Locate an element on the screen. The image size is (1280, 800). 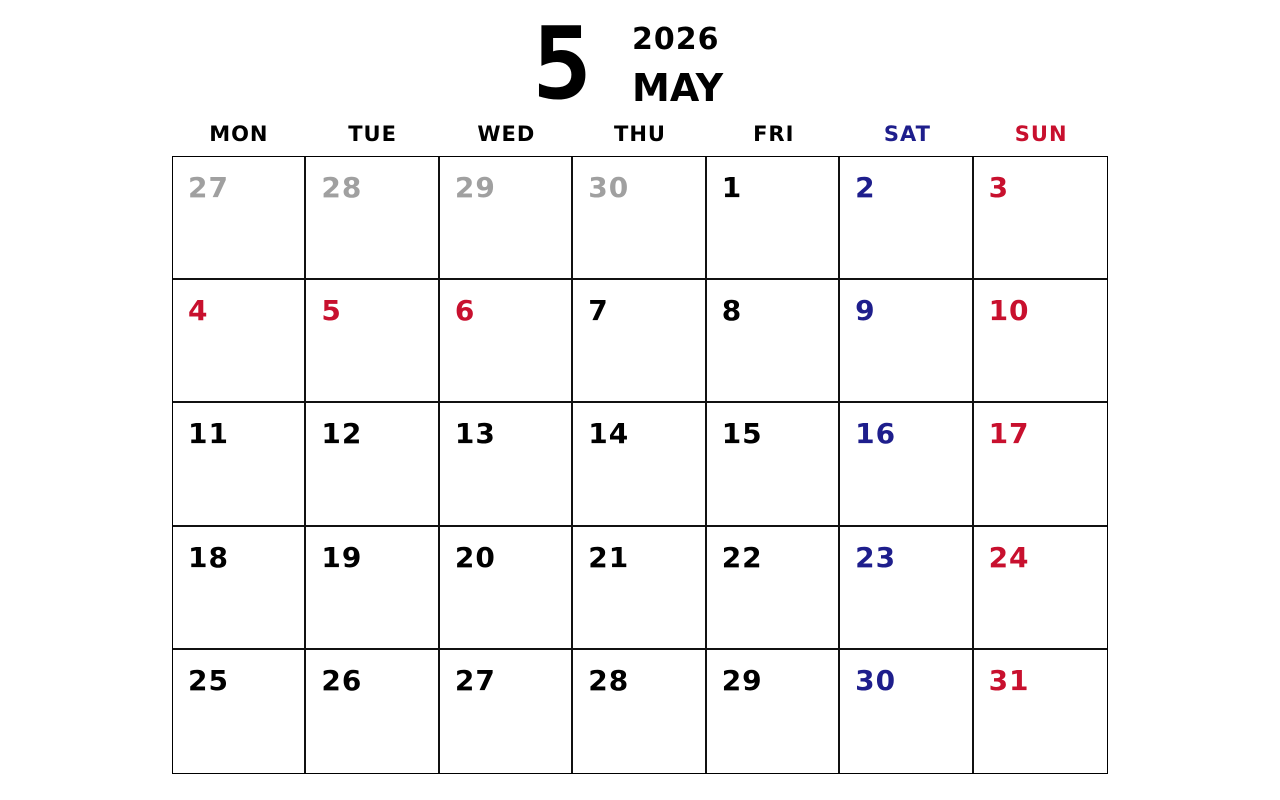
day-cell: 12 is located at coordinates (373, 465).